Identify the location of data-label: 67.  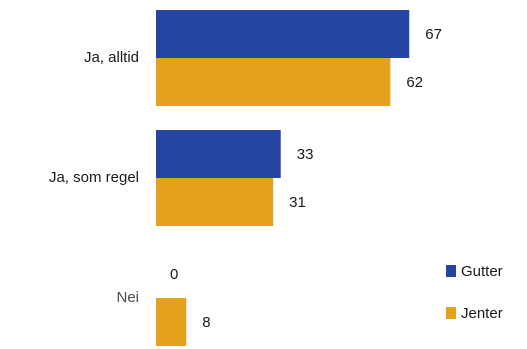
(433, 34).